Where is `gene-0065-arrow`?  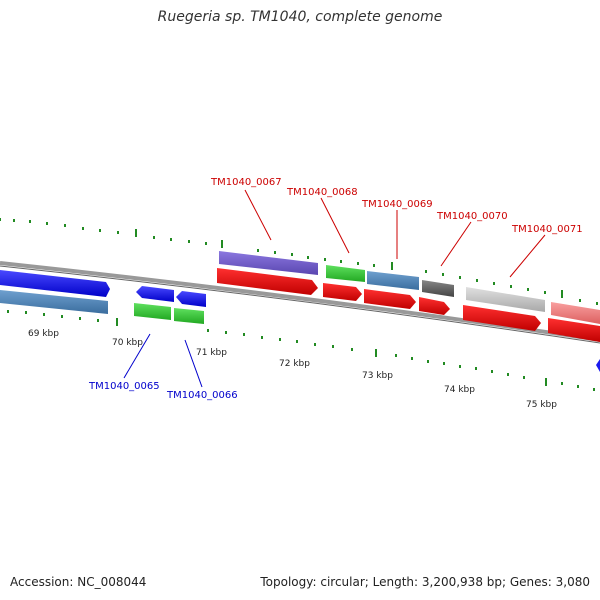 gene-0065-arrow is located at coordinates (155, 294).